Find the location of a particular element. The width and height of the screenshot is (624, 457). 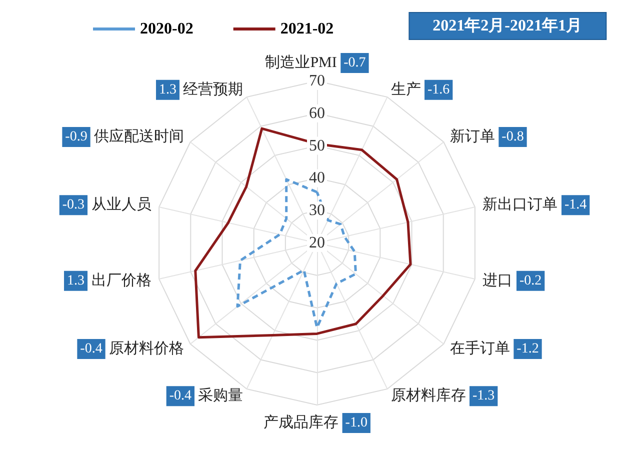

spoke-label: 产成品库存 is located at coordinates (301, 422).